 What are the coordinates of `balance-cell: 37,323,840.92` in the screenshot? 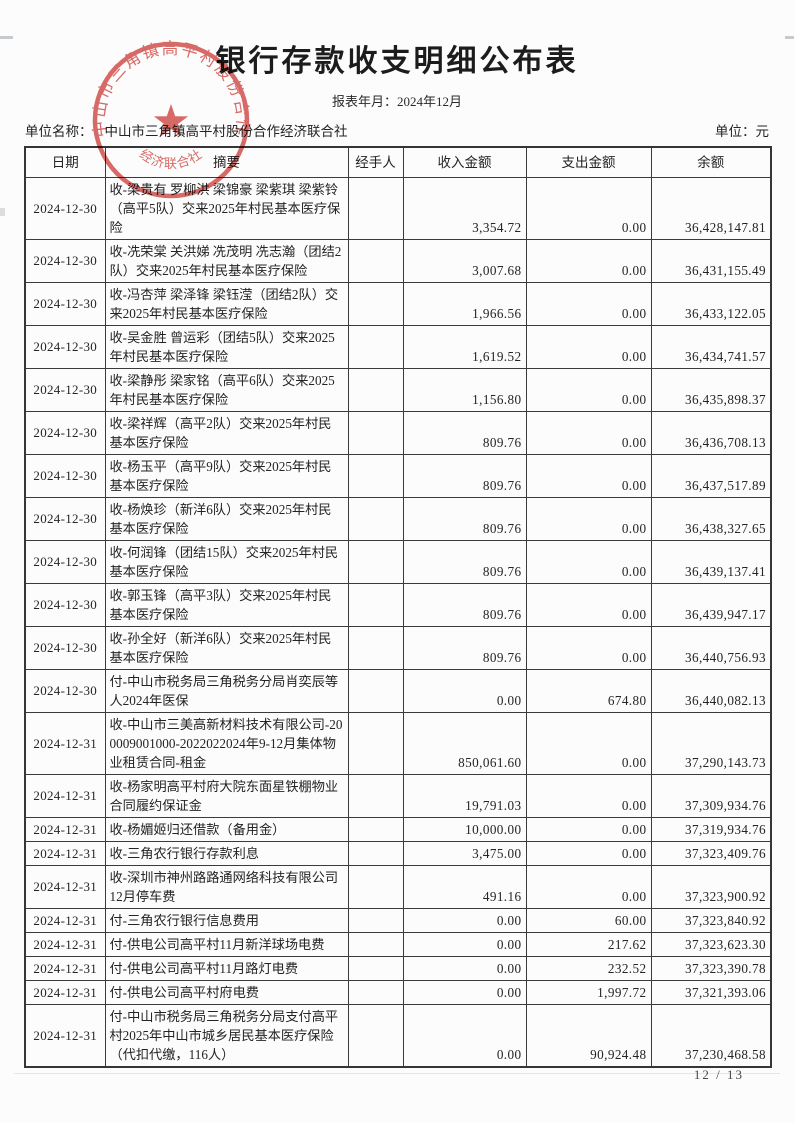 It's located at (711, 920).